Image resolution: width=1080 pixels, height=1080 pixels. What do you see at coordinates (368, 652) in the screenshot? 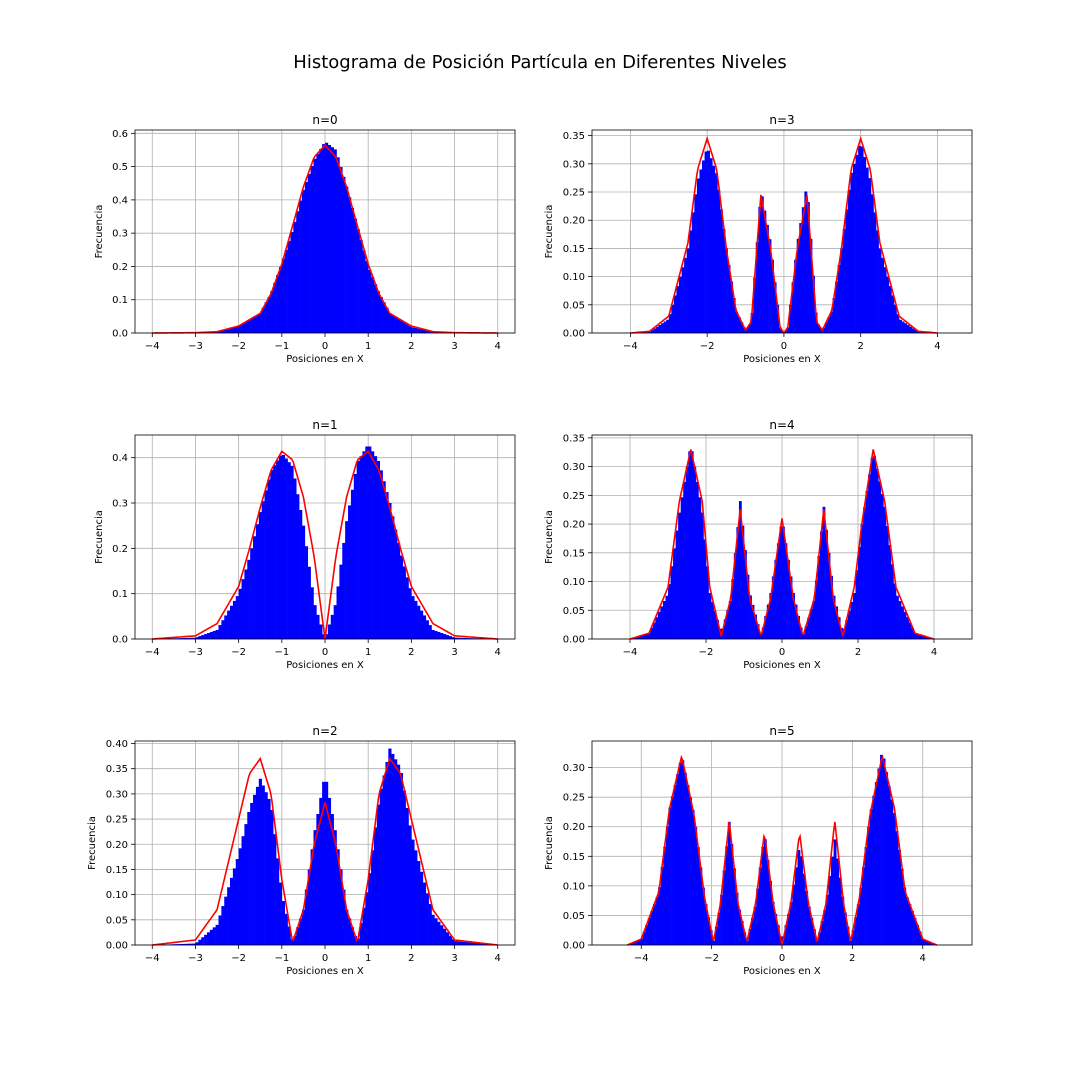
I see `x-tick-label: 1` at bounding box center [368, 652].